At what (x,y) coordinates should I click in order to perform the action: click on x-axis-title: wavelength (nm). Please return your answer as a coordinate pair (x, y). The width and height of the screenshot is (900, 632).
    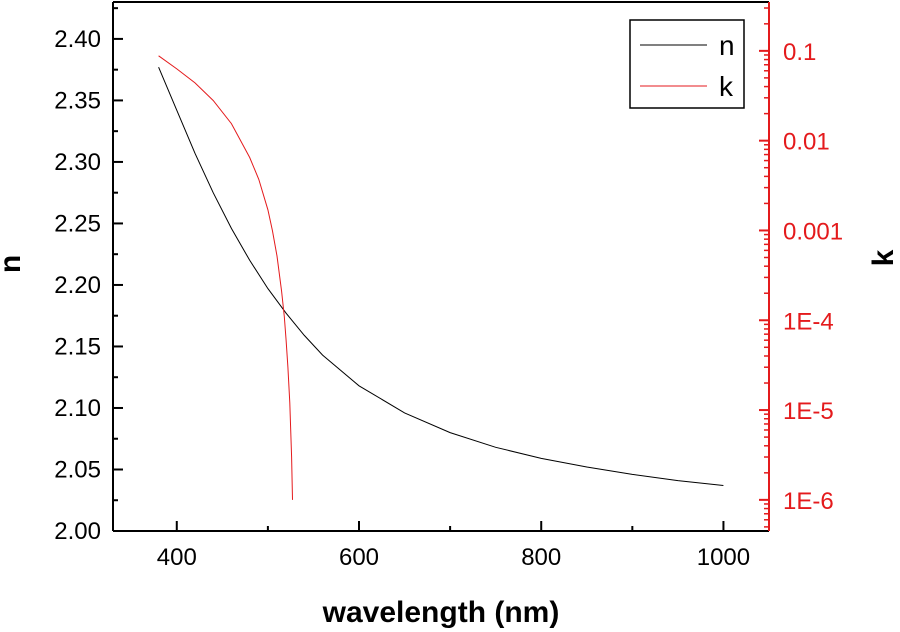
    Looking at the image, I should click on (441, 612).